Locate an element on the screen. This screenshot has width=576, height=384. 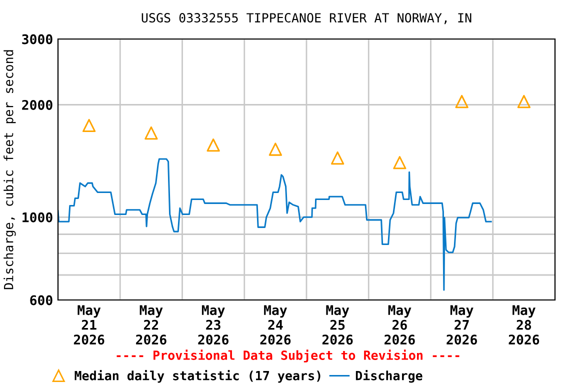
x-tick-label: May 27 2026 is located at coordinates (461, 325).